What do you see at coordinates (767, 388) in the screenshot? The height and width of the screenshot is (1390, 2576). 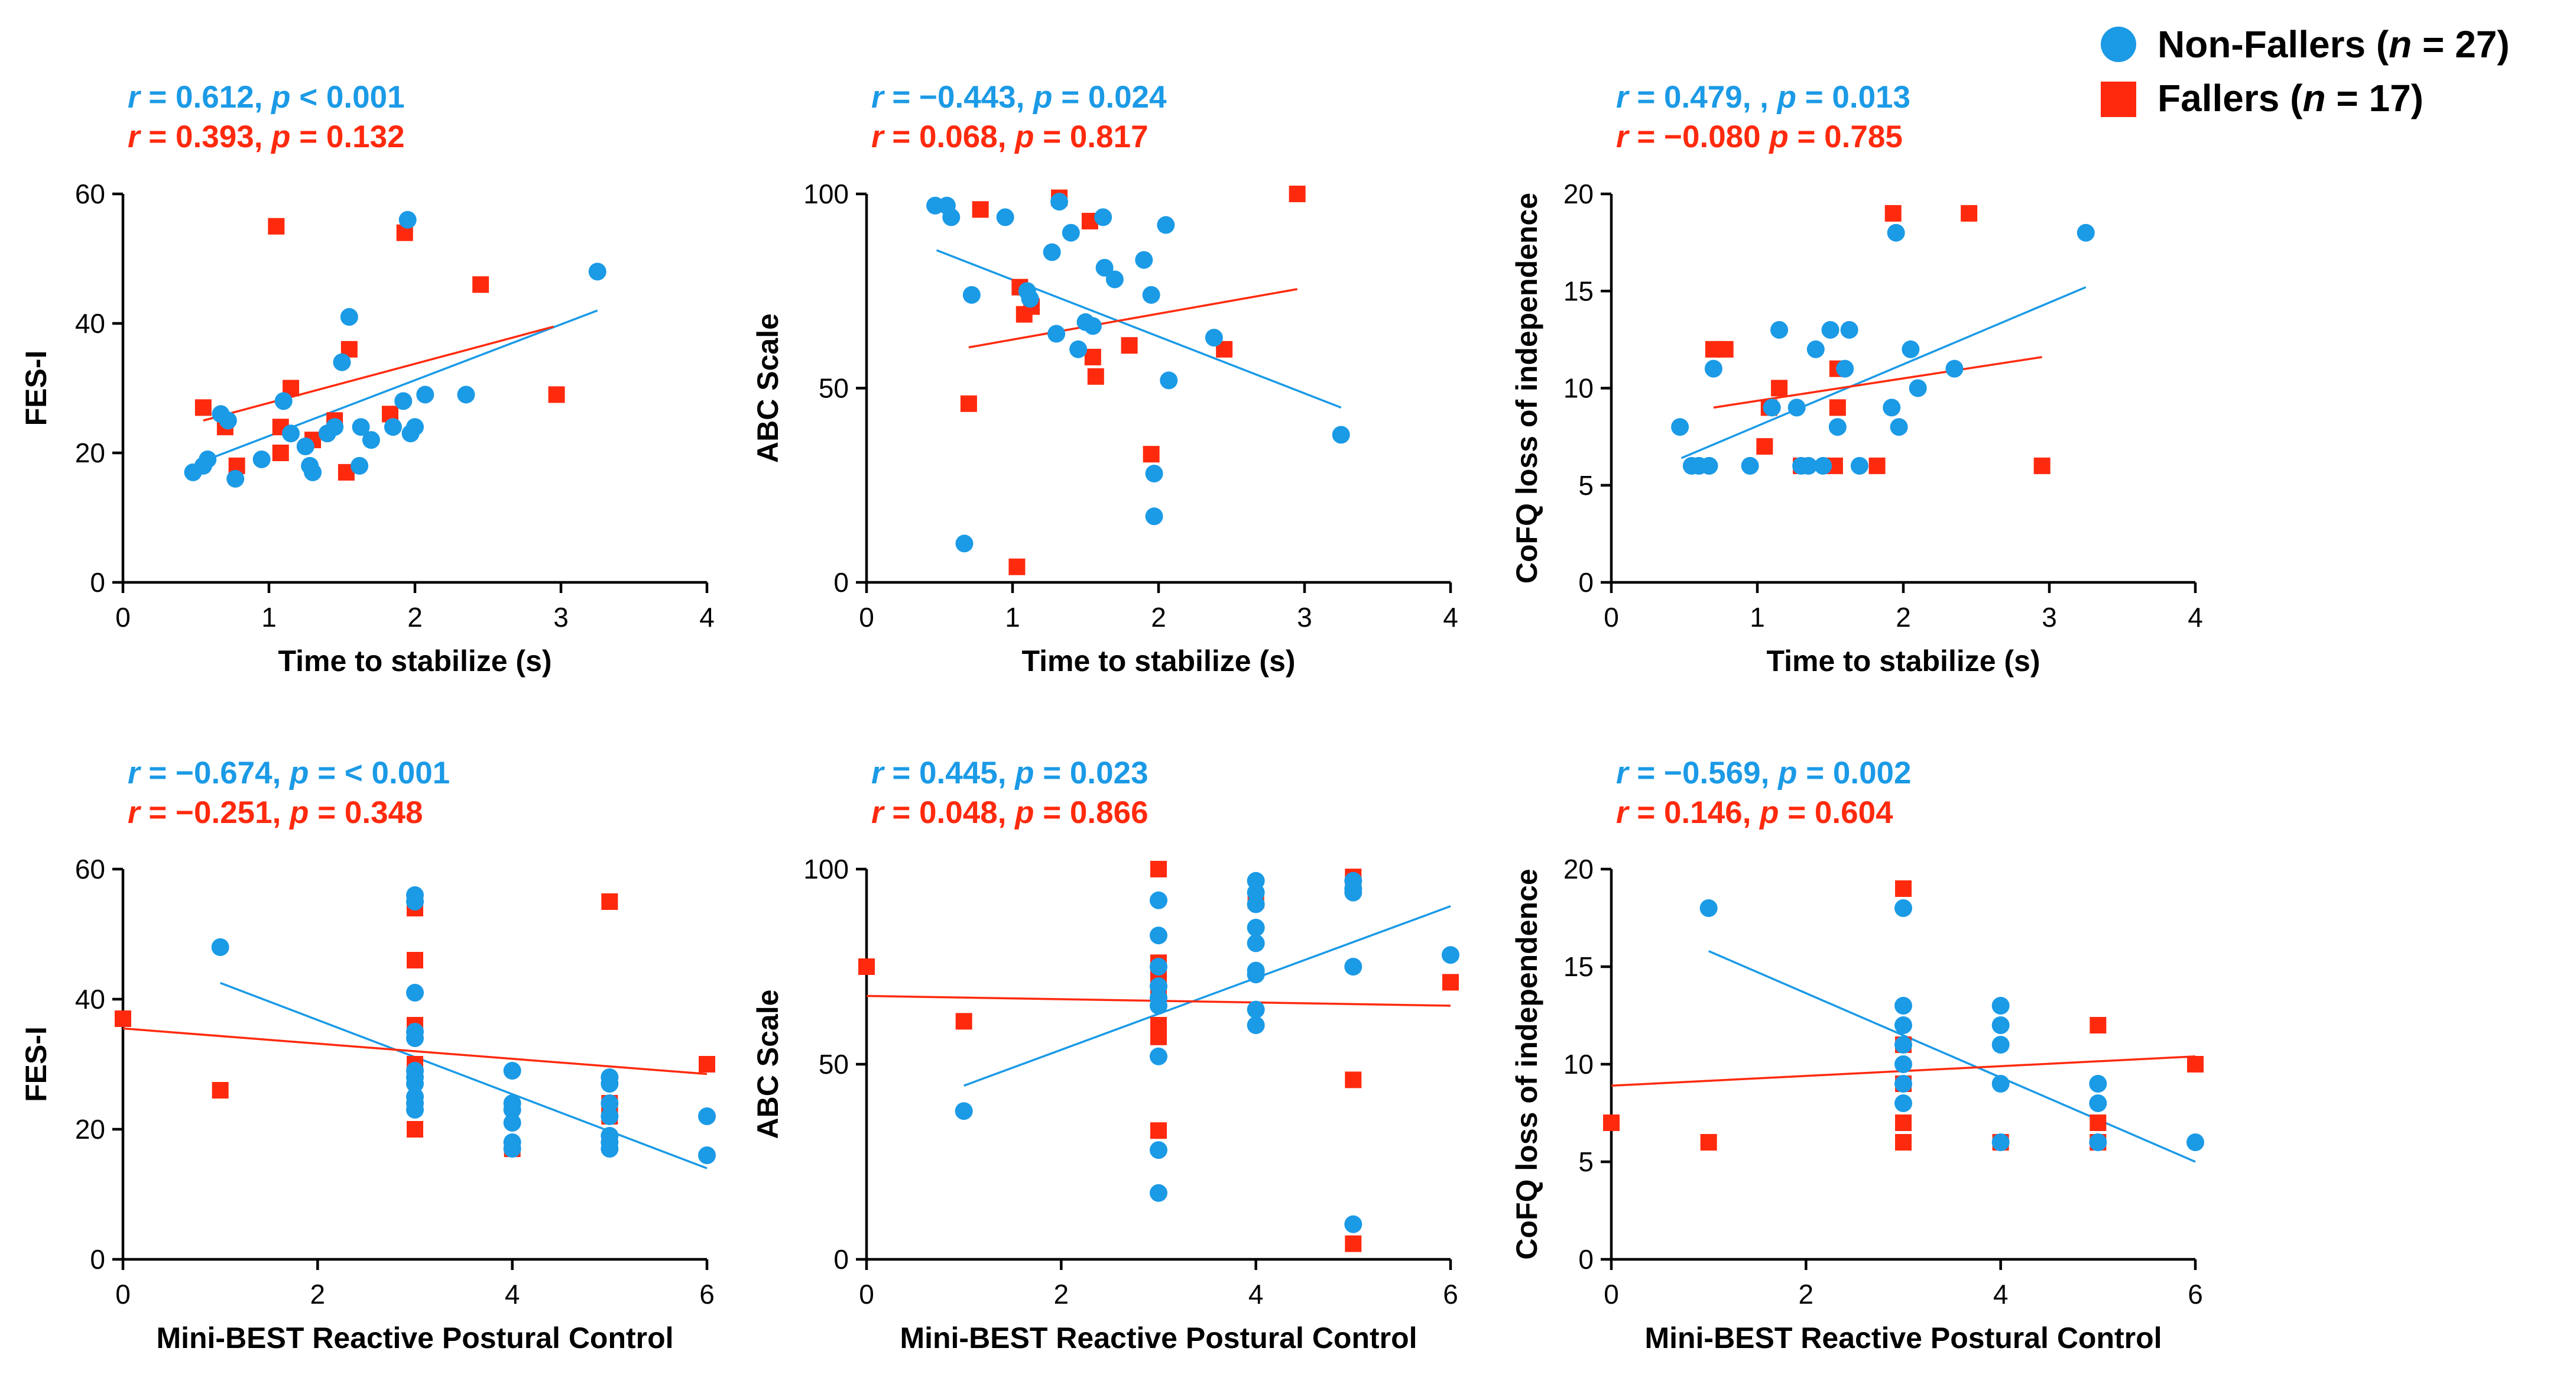 I see `y-axis-title: ABC Scale` at bounding box center [767, 388].